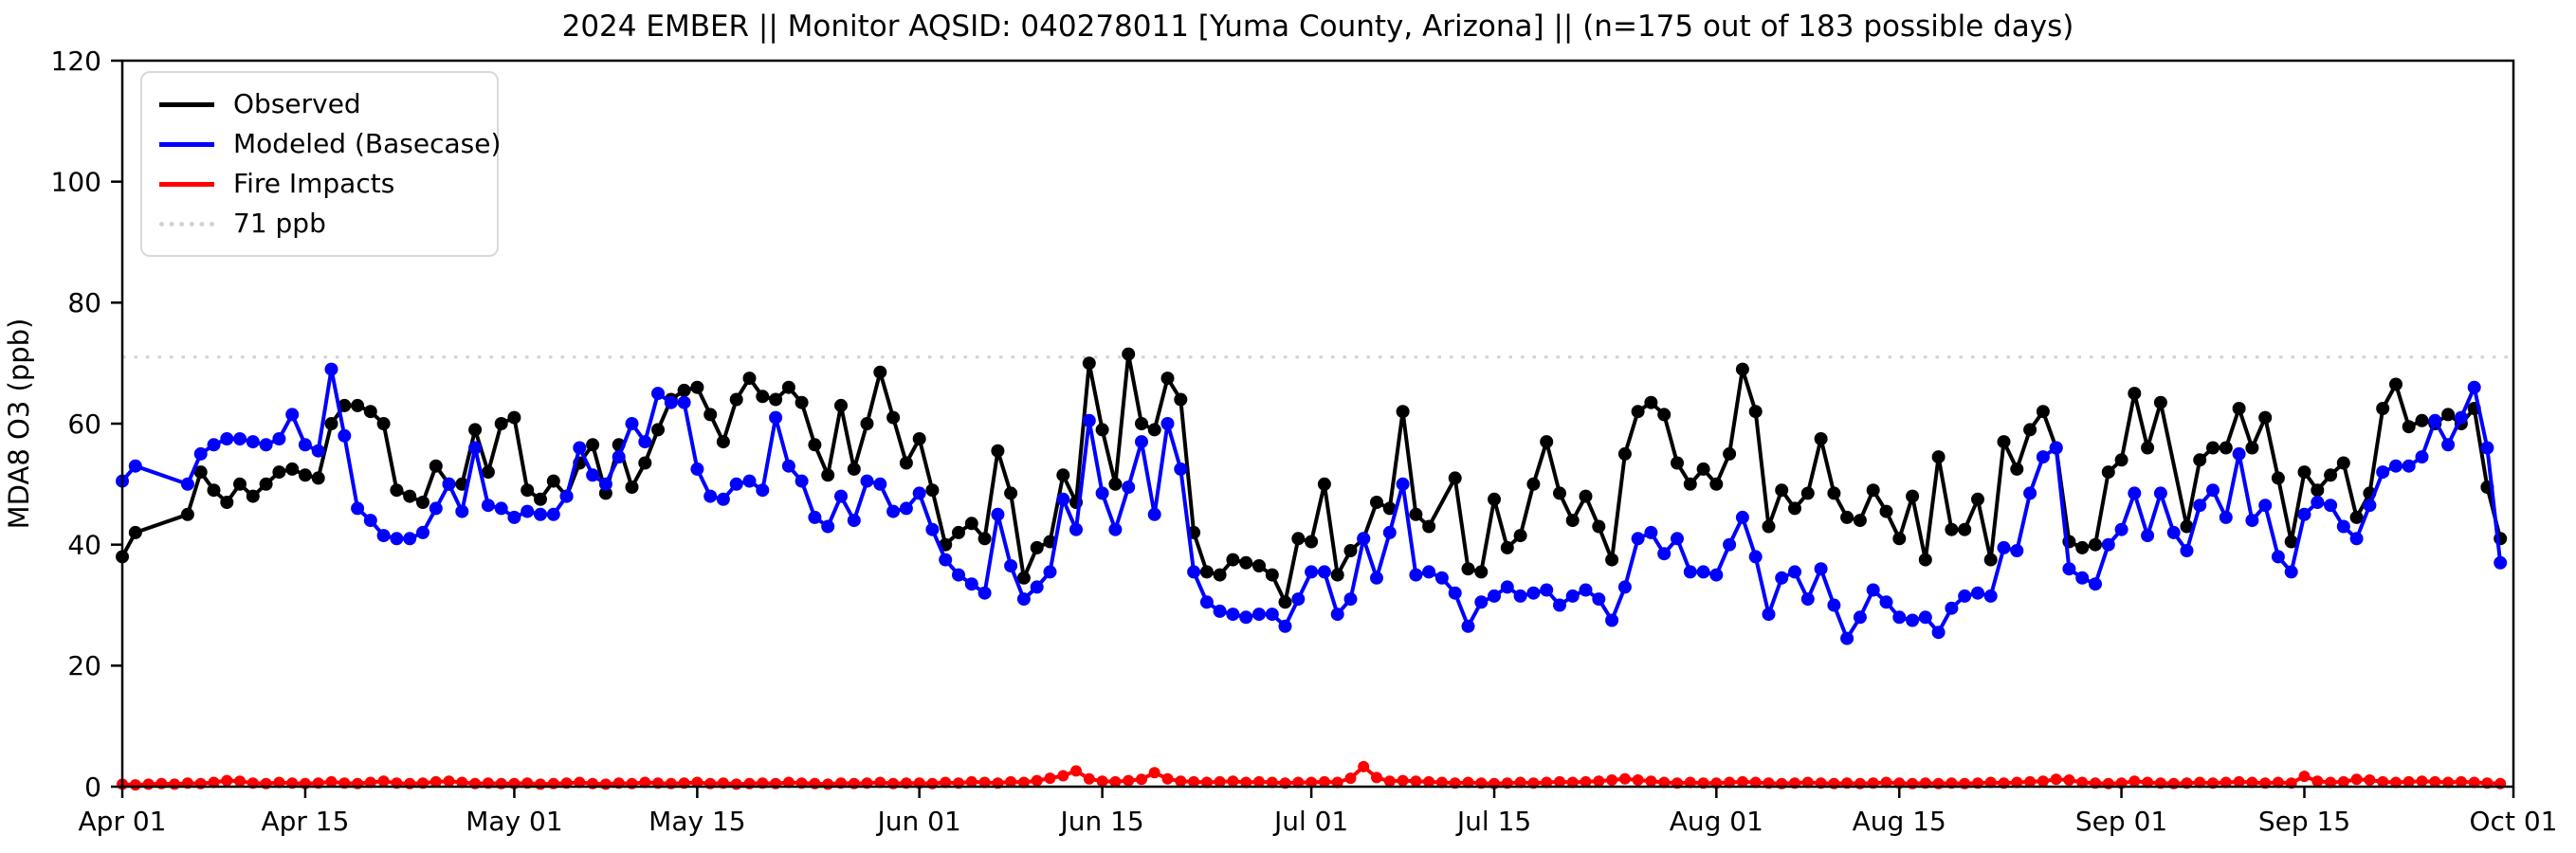  What do you see at coordinates (297, 103) in the screenshot?
I see `legend-label: Observed` at bounding box center [297, 103].